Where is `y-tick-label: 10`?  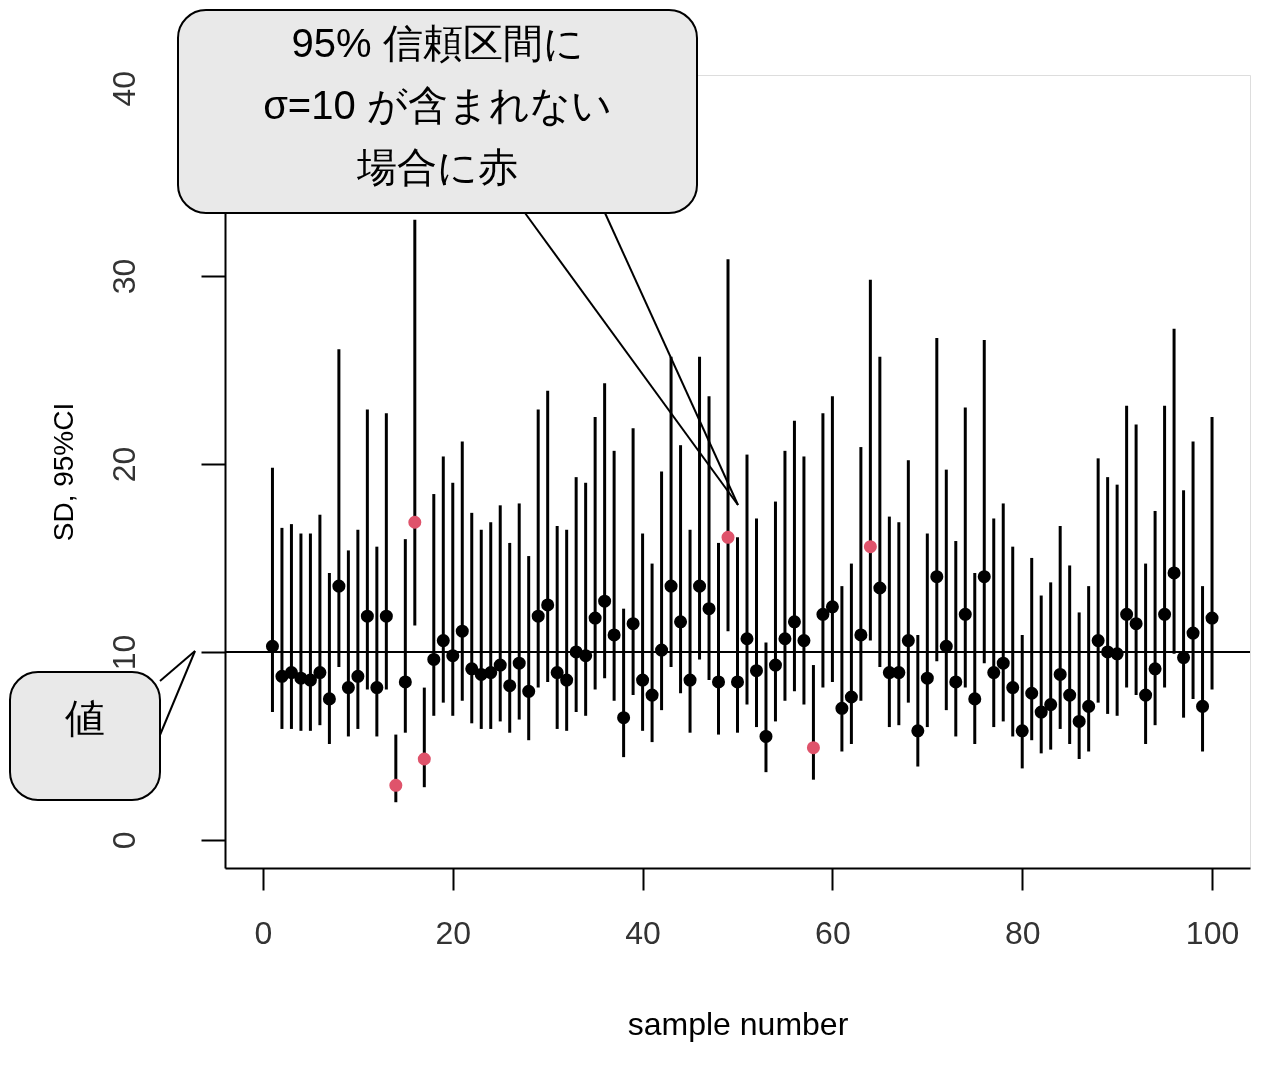 y-tick-label: 10 is located at coordinates (123, 652).